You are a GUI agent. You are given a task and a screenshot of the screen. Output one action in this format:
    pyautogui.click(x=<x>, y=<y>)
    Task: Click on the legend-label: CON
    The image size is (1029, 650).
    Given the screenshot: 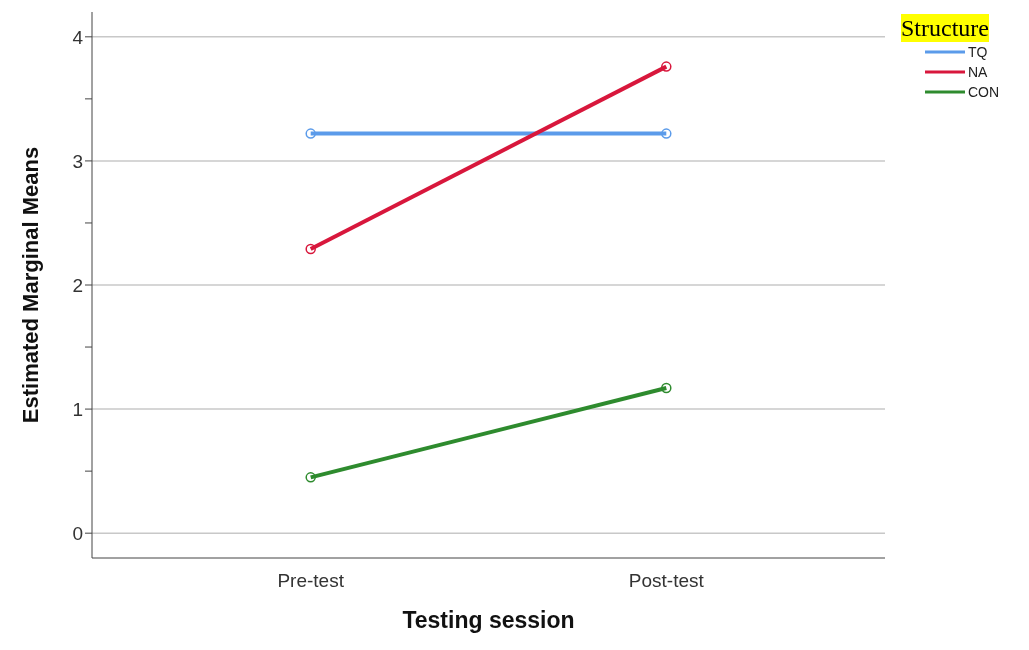 What is the action you would take?
    pyautogui.click(x=984, y=92)
    